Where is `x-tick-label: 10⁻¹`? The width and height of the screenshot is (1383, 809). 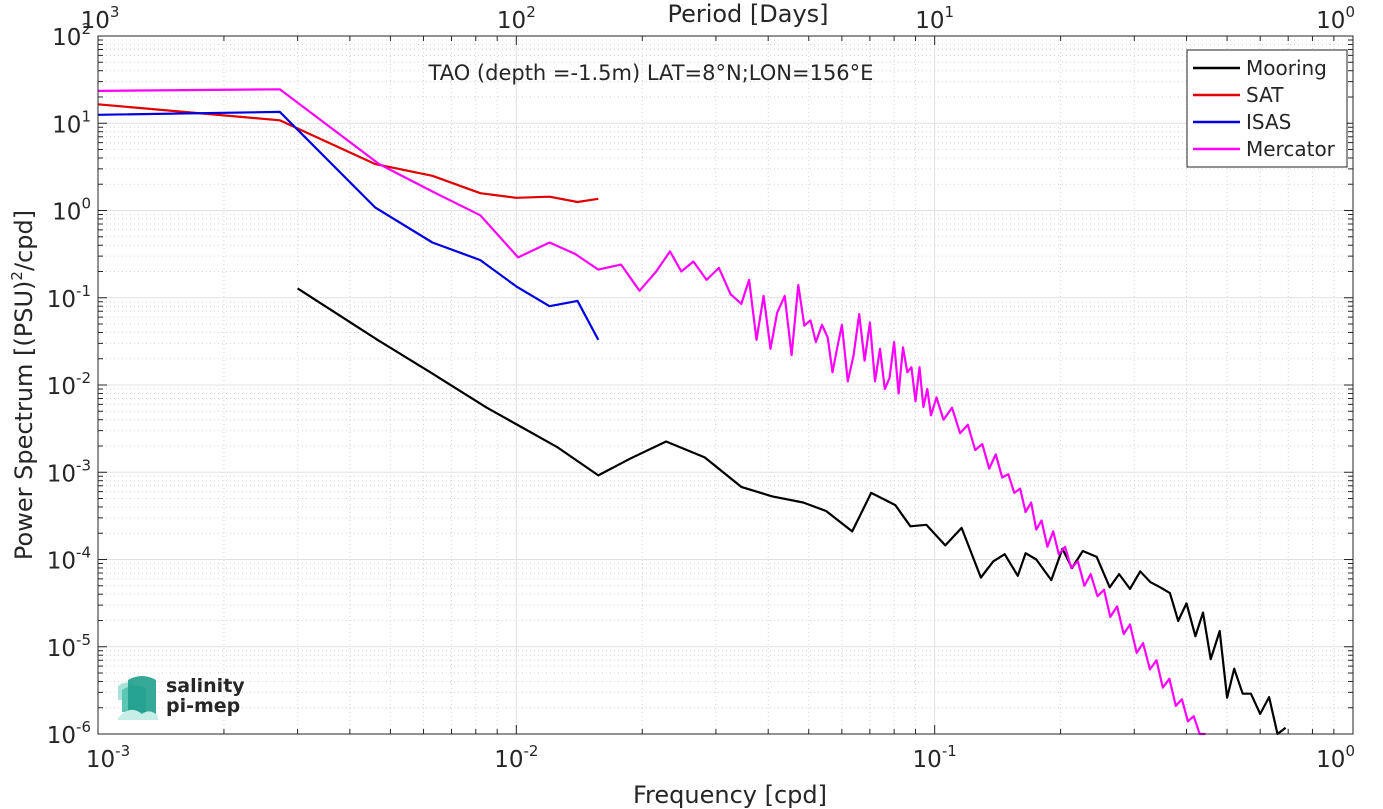 x-tick-label: 10⁻¹ is located at coordinates (935, 757).